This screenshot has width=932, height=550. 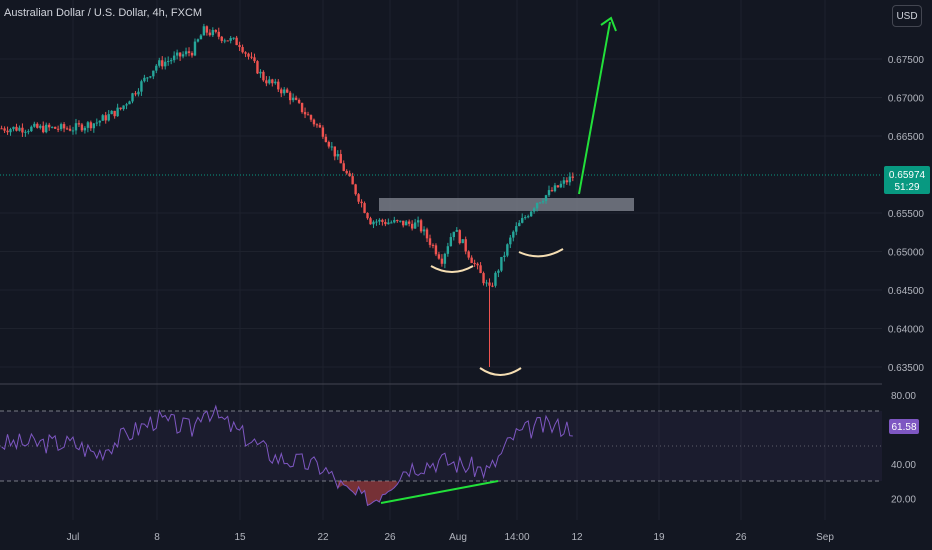 I want to click on time-tick-label: 12, so click(x=577, y=537).